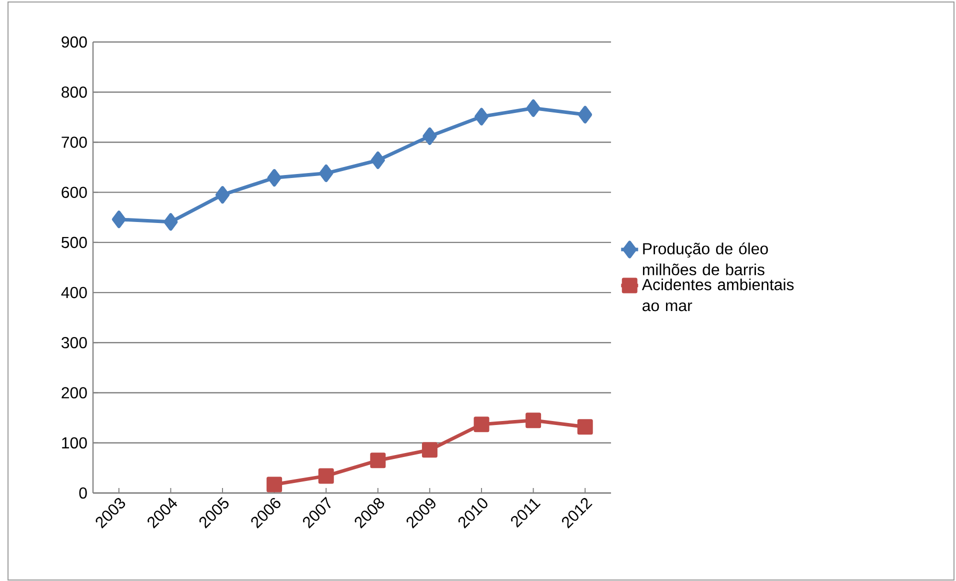 This screenshot has width=956, height=581. I want to click on y-tick-label: 700, so click(74, 142).